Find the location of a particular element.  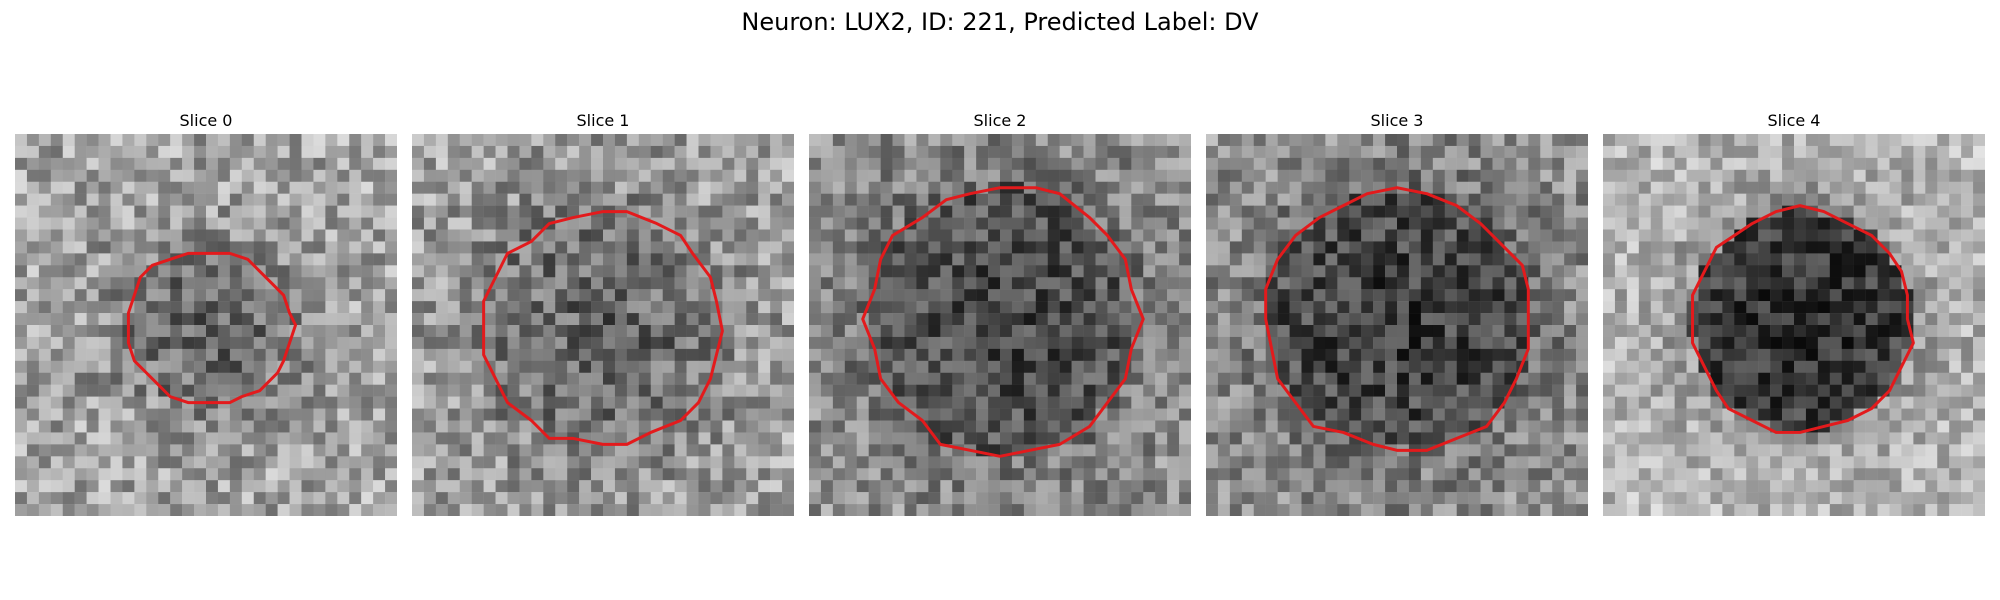

slice-title: Slice 4 is located at coordinates (1794, 120).